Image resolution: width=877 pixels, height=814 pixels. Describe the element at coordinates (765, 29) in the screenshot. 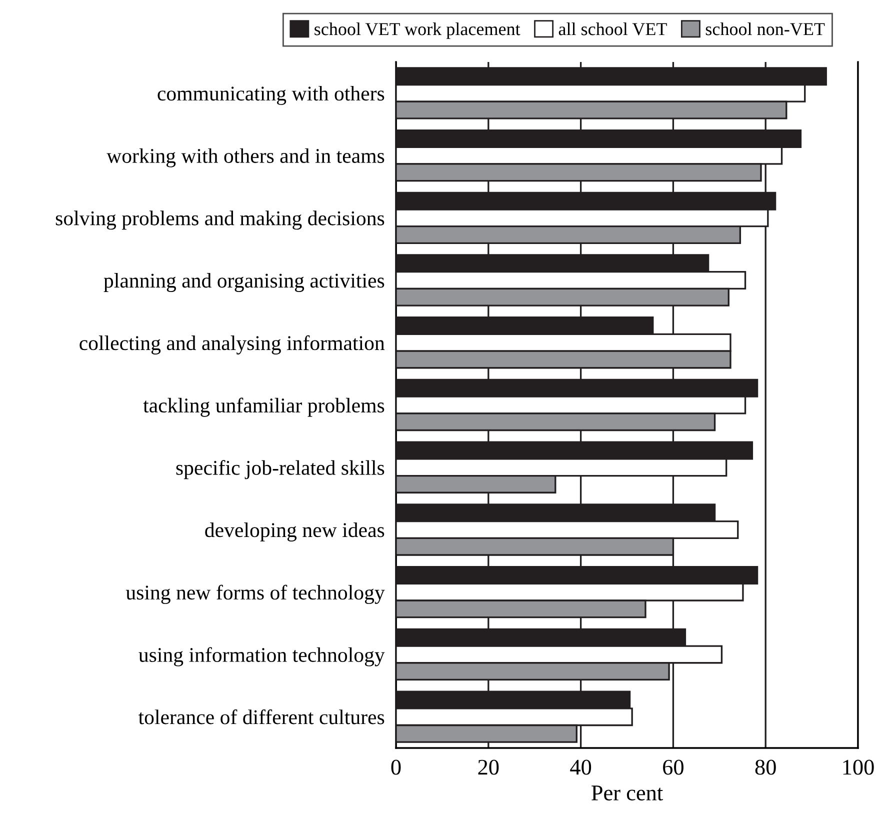

I see `legend-label: school non-VET` at that location.